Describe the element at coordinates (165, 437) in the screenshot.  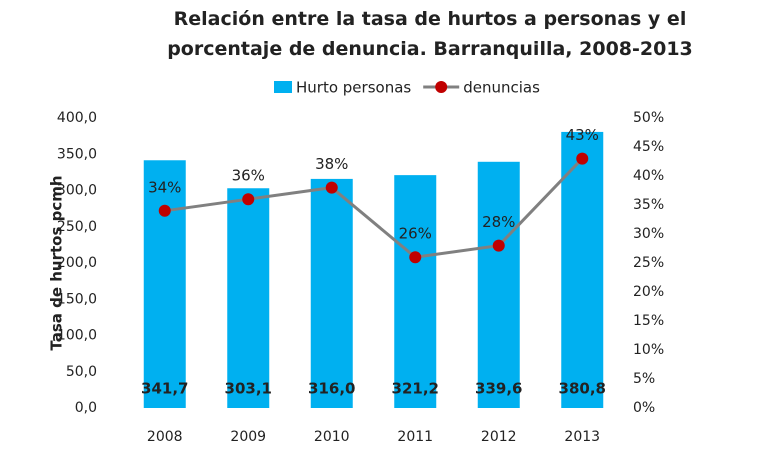
I see `x-tick-label: 2008` at that location.